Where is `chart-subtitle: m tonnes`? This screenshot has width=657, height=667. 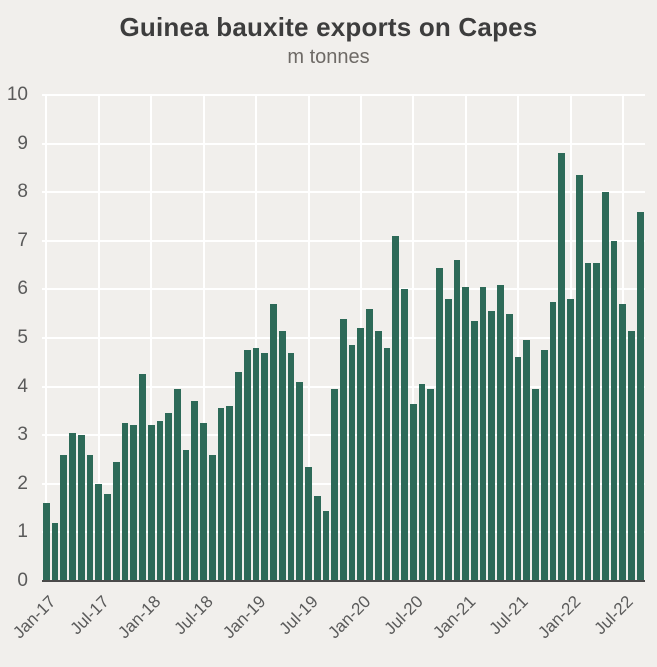 chart-subtitle: m tonnes is located at coordinates (328, 57).